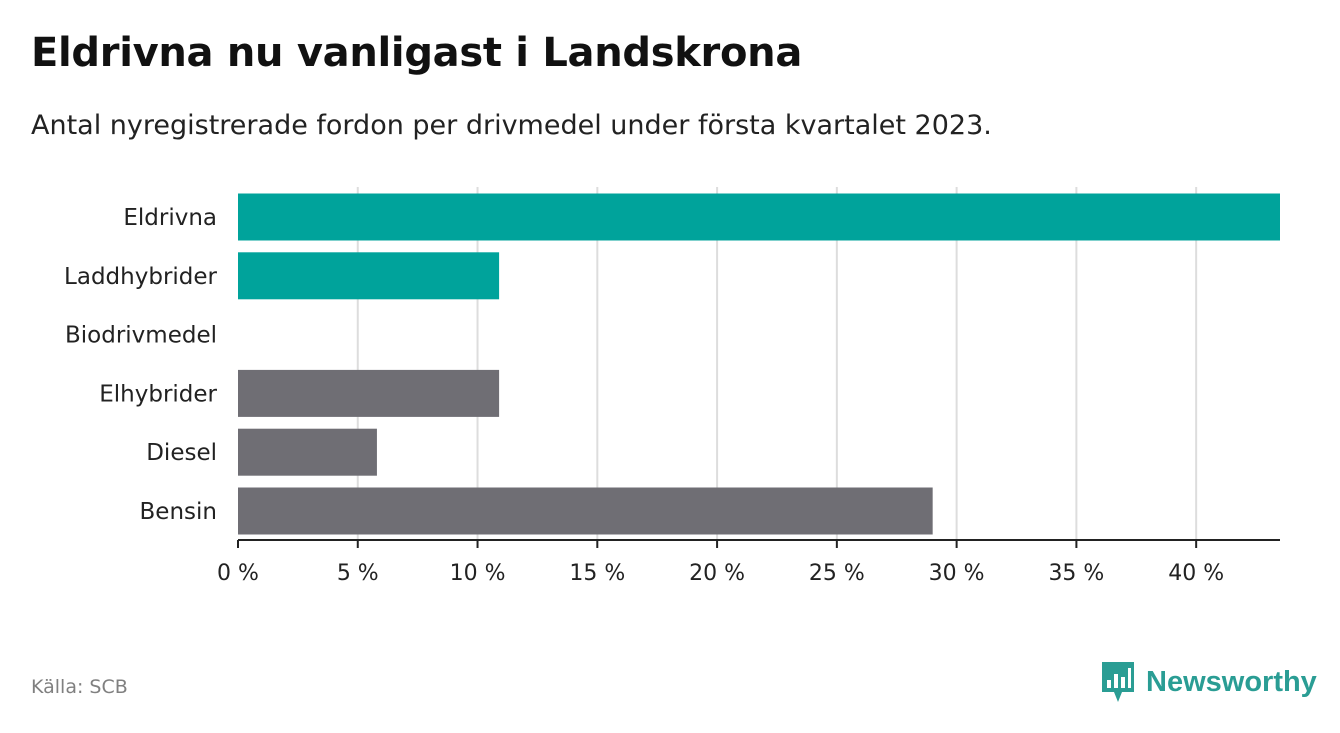 The width and height of the screenshot is (1340, 733). I want to click on x-tick-label: 0 %, so click(238, 573).